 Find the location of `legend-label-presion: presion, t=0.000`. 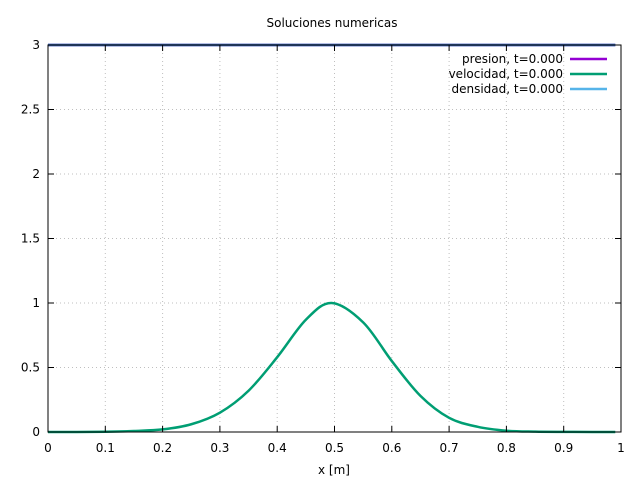

legend-label-presion: presion, t=0.000 is located at coordinates (512, 59).